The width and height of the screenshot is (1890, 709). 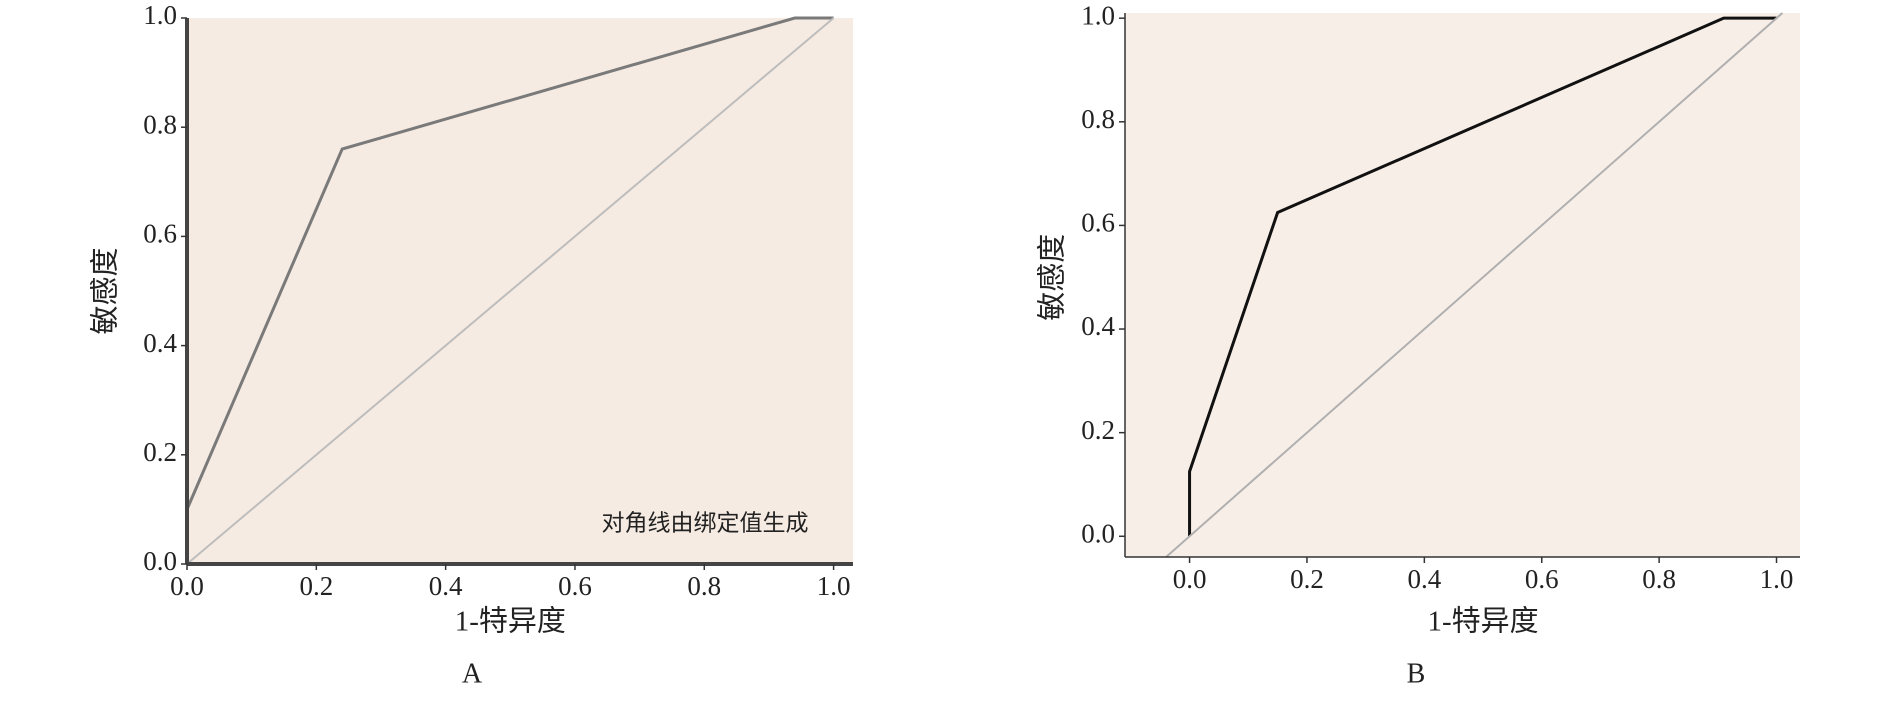 I want to click on caption: B, so click(x=1416, y=673).